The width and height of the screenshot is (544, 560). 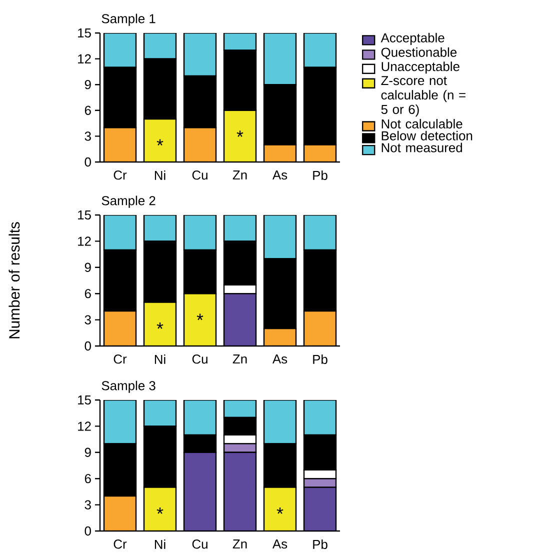 I want to click on legend-label: Questionable, so click(x=419, y=53).